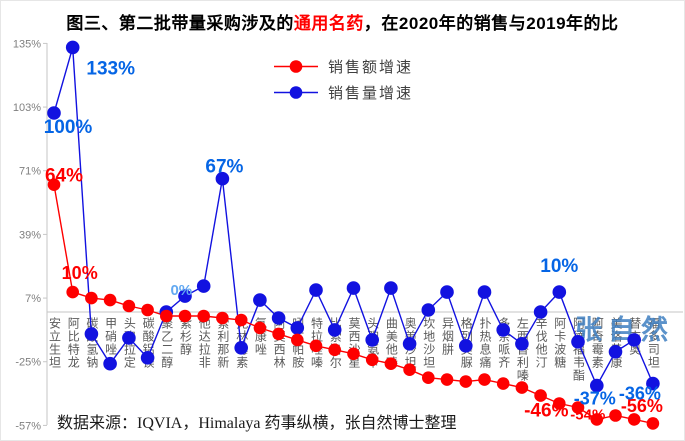  What do you see at coordinates (68, 127) in the screenshot?
I see `point-label: 100%` at bounding box center [68, 127].